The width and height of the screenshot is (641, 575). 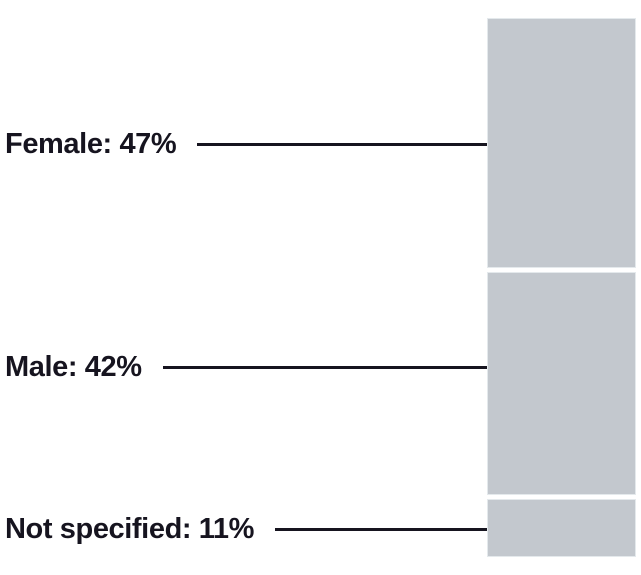 I want to click on callout-row-female: Female: 47%, so click(x=246, y=144).